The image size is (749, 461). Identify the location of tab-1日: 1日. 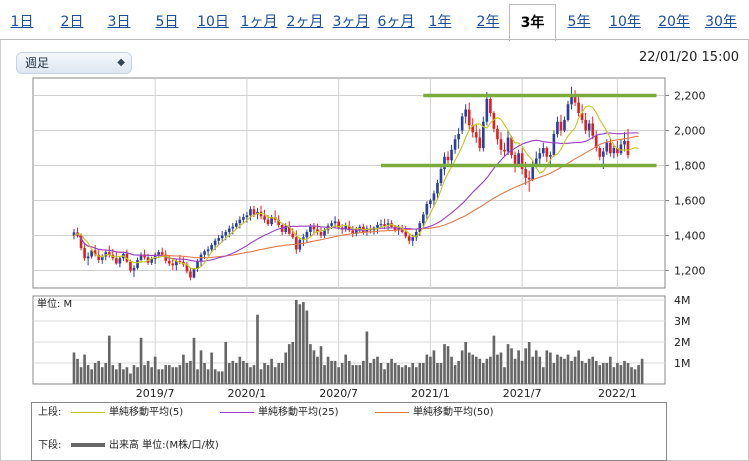
(22, 22).